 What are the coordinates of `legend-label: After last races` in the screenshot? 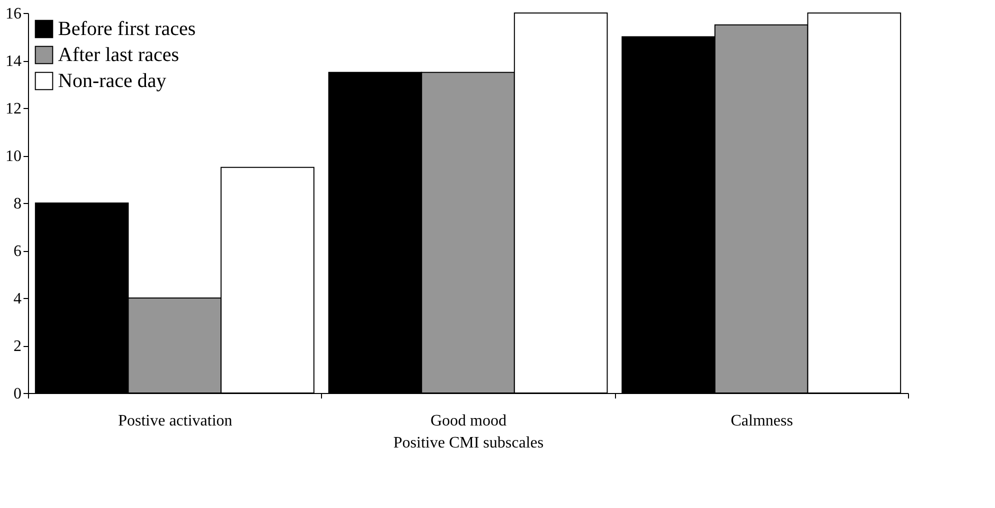 It's located at (119, 55).